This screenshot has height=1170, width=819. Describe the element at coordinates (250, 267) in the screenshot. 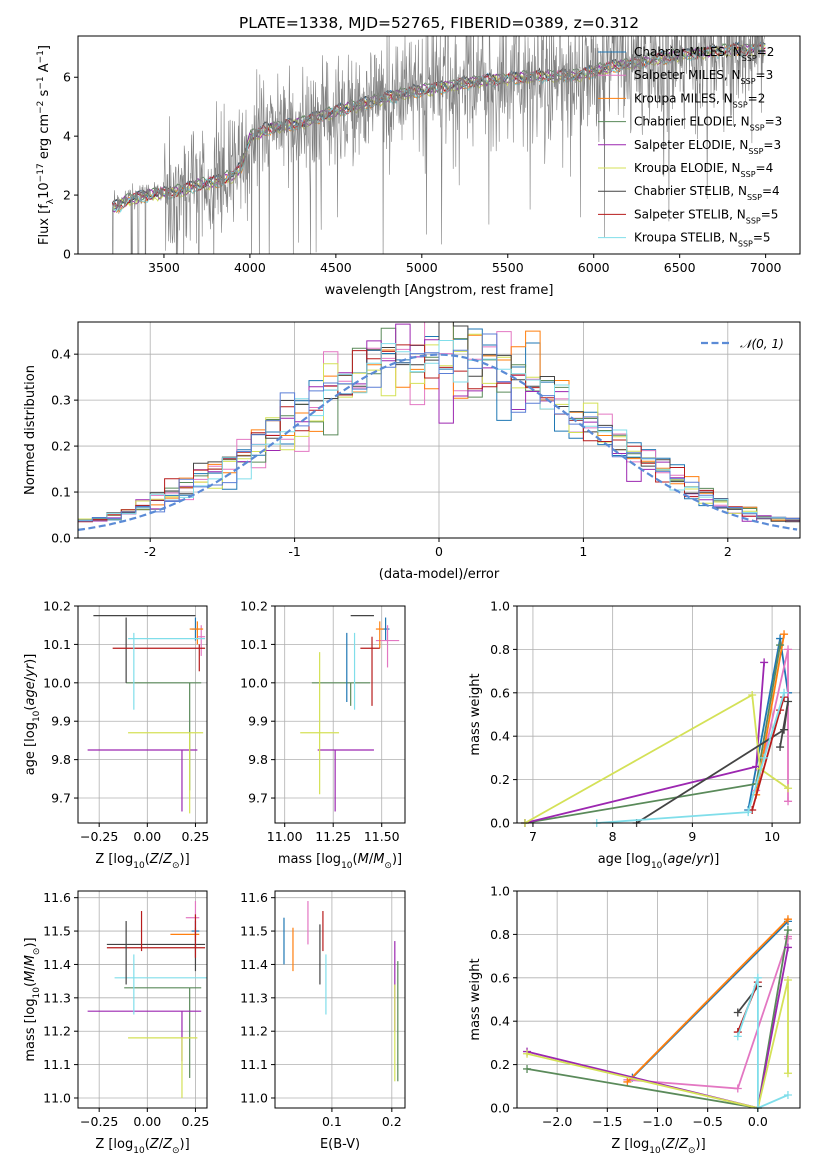

I see `x-tick-label: 4000` at that location.